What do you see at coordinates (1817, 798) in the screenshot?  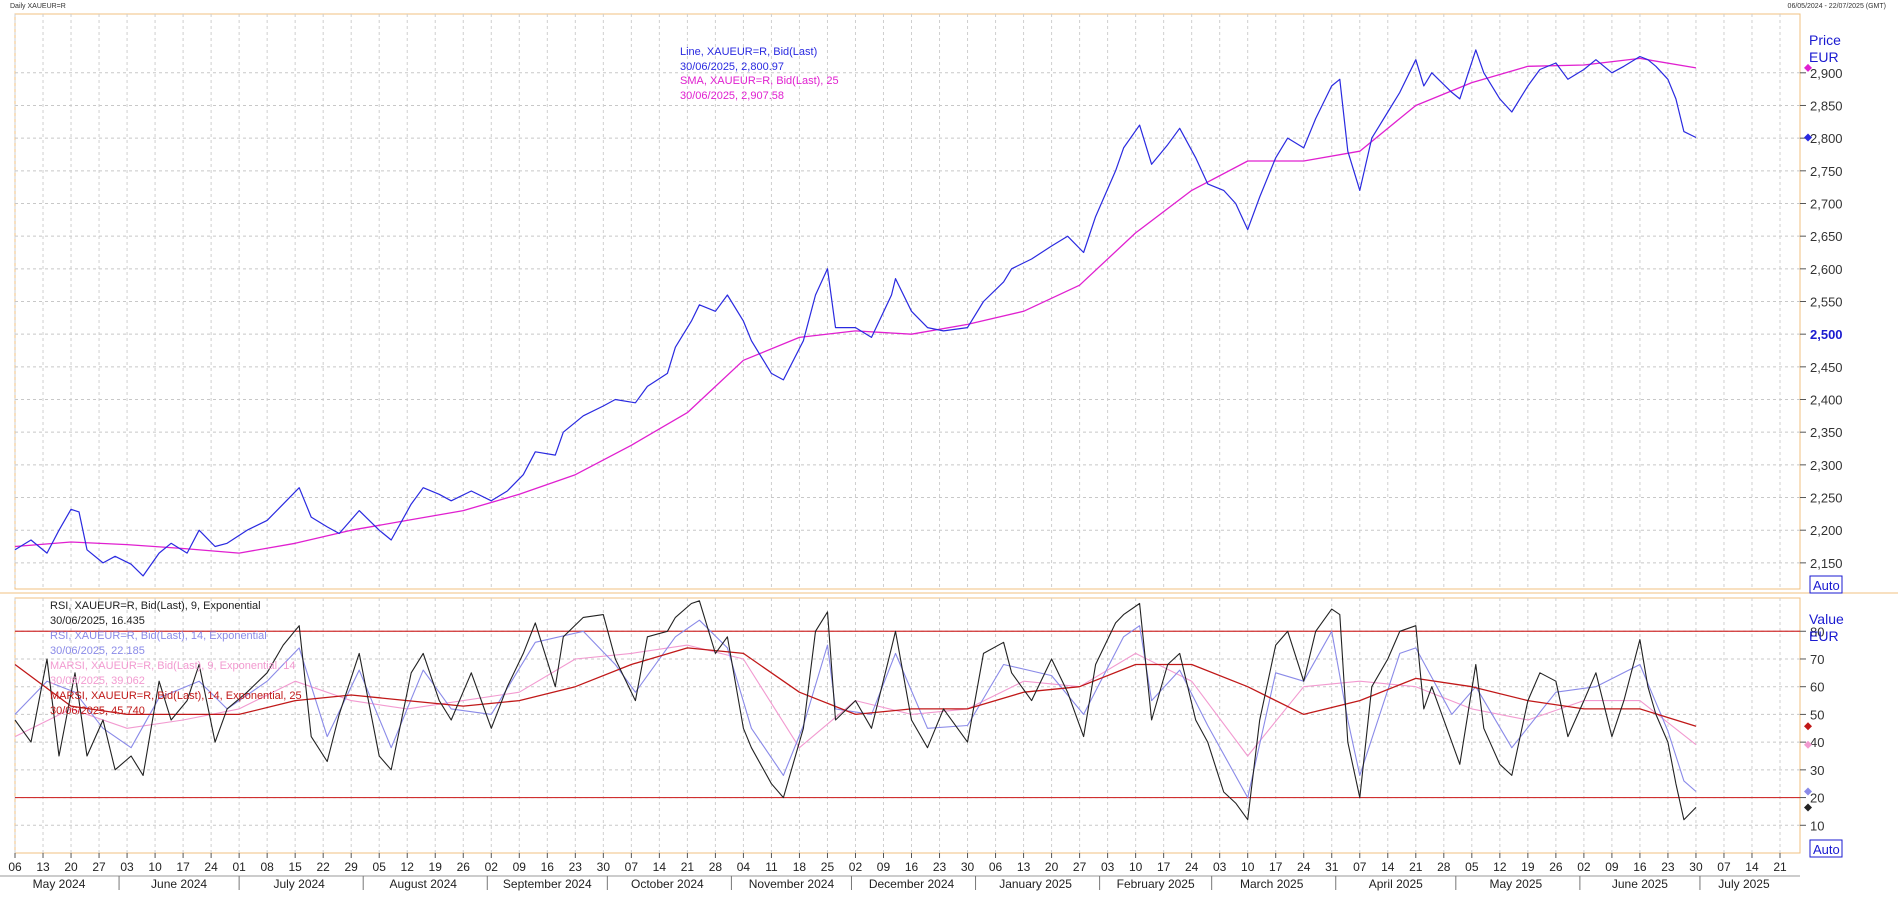 I see `rsi-tick-label: 20` at bounding box center [1817, 798].